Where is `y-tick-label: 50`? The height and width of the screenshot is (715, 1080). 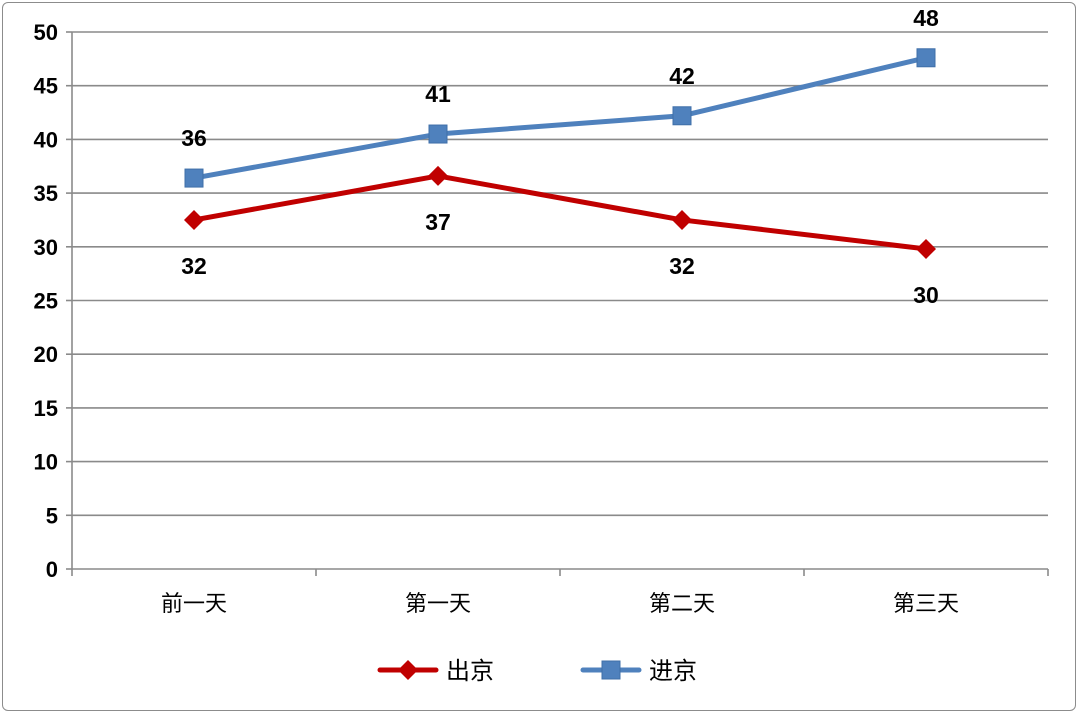 y-tick-label: 50 is located at coordinates (46, 32).